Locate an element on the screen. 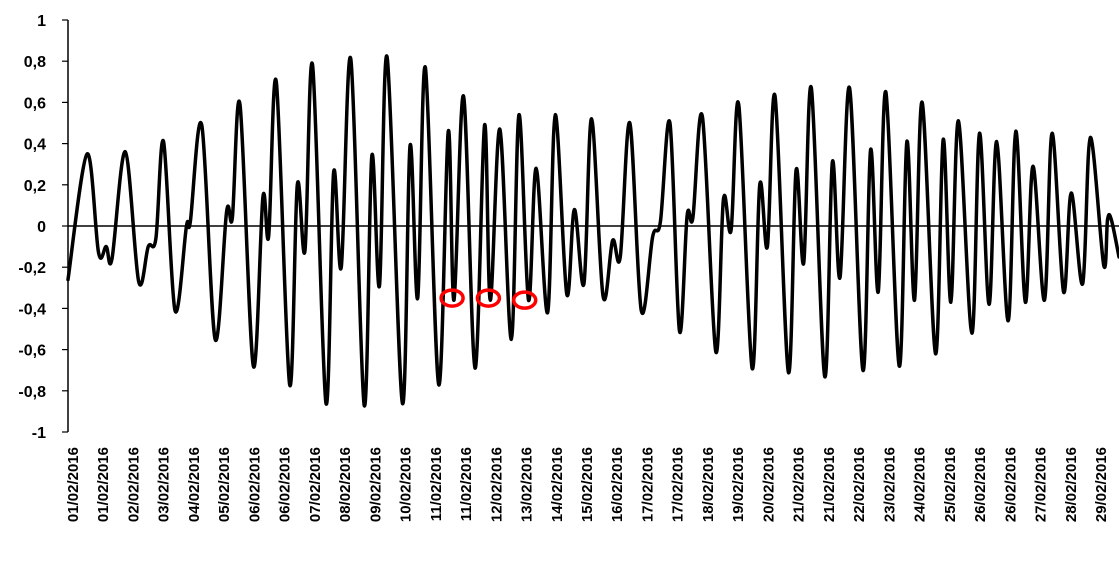 Image resolution: width=1119 pixels, height=566 pixels. x-tick-label: 15/02/2016 is located at coordinates (587, 484).